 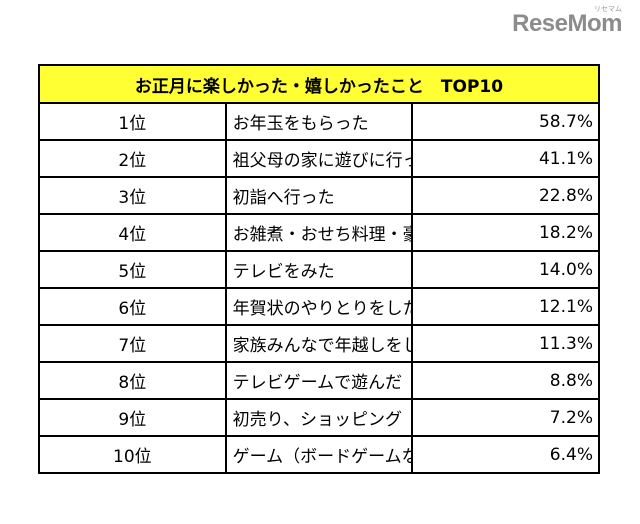 I want to click on rank-label: 8位, so click(x=132, y=380).